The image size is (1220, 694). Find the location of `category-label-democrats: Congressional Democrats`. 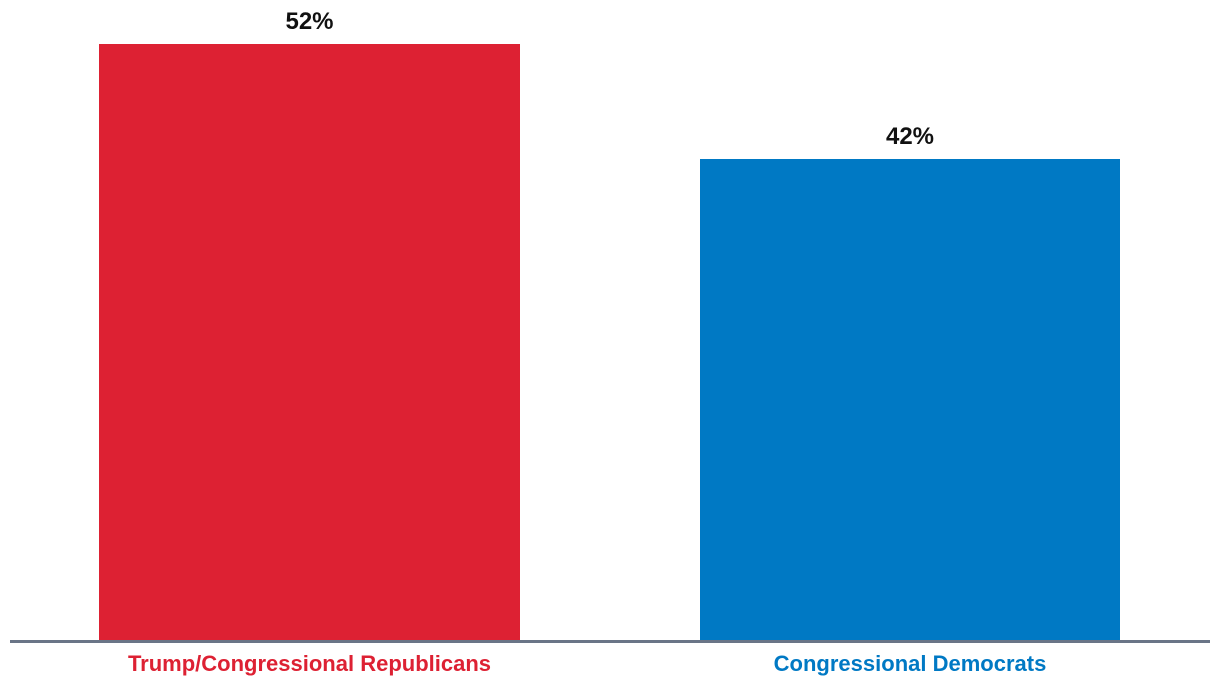

category-label-democrats: Congressional Democrats is located at coordinates (910, 663).